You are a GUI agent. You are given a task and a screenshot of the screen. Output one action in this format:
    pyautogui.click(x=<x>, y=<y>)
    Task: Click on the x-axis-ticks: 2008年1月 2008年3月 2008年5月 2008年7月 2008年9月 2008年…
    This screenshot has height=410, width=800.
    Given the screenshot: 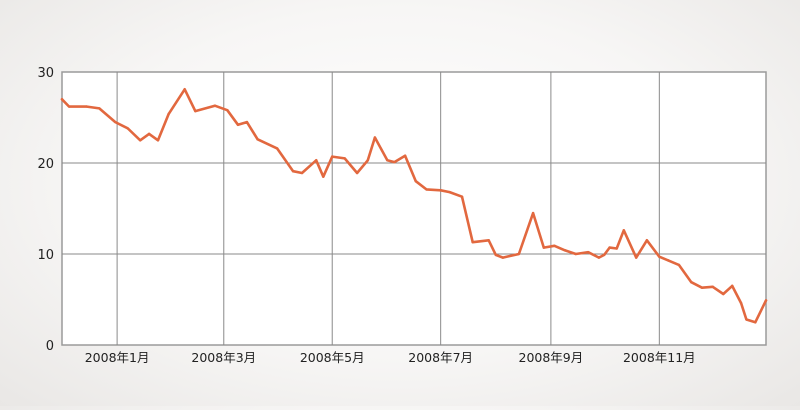 What is the action you would take?
    pyautogui.click(x=390, y=357)
    